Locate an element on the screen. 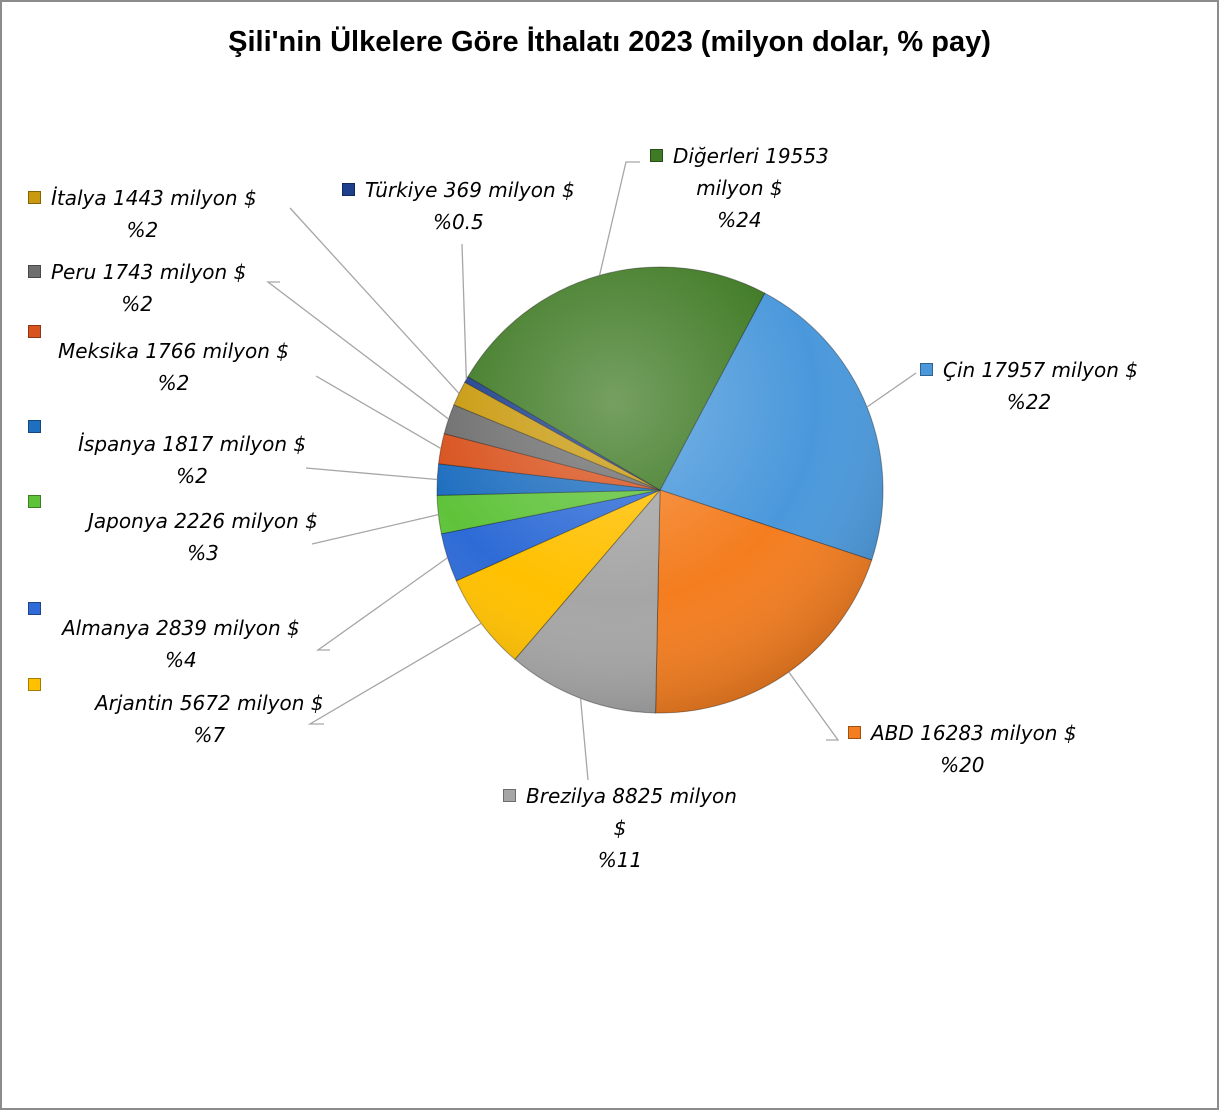 This screenshot has width=1219, height=1110. leader-line-meksika is located at coordinates (378, 412).